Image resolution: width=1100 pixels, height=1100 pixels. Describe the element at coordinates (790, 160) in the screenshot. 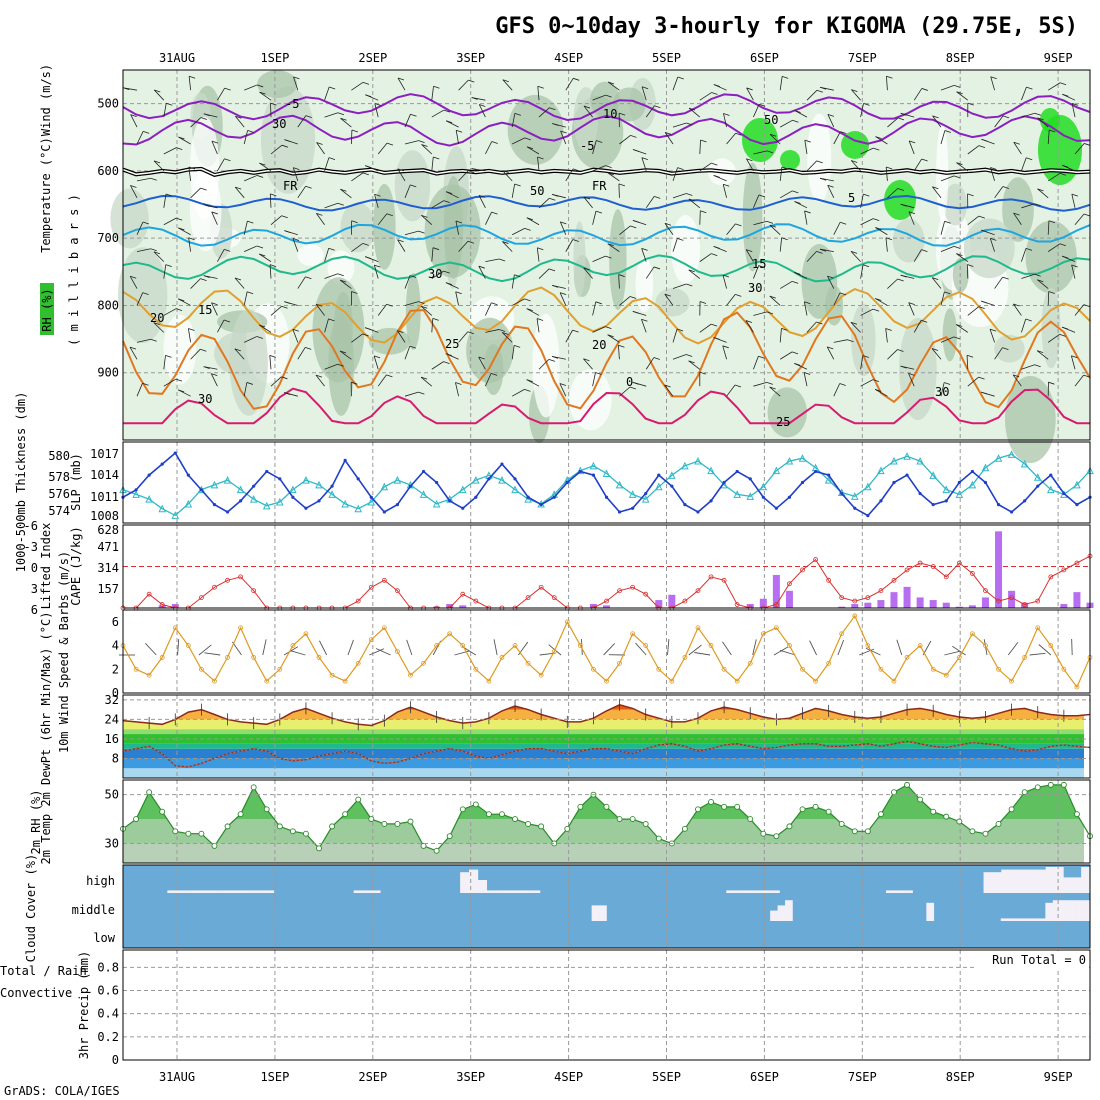

I see `rh-high-region` at that location.